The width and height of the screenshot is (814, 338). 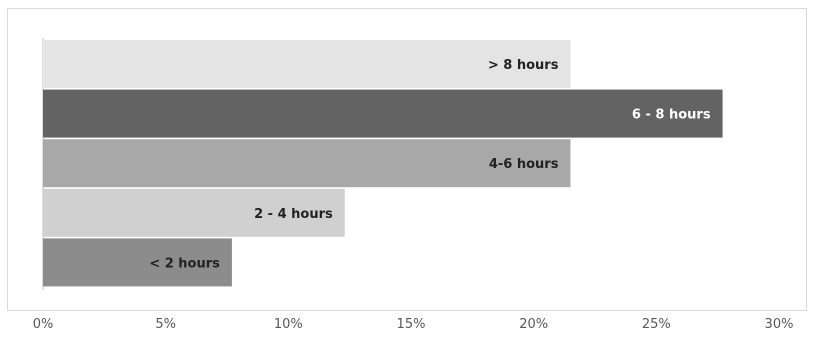 I want to click on bar-label-4-6-hours: 4-6 hours, so click(x=524, y=164).